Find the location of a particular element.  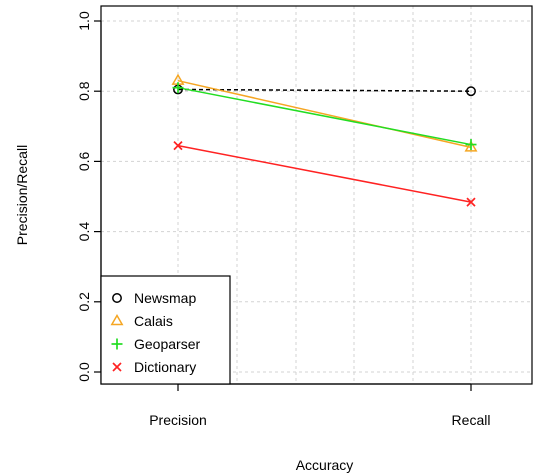

series-line-calais is located at coordinates (324, 114).